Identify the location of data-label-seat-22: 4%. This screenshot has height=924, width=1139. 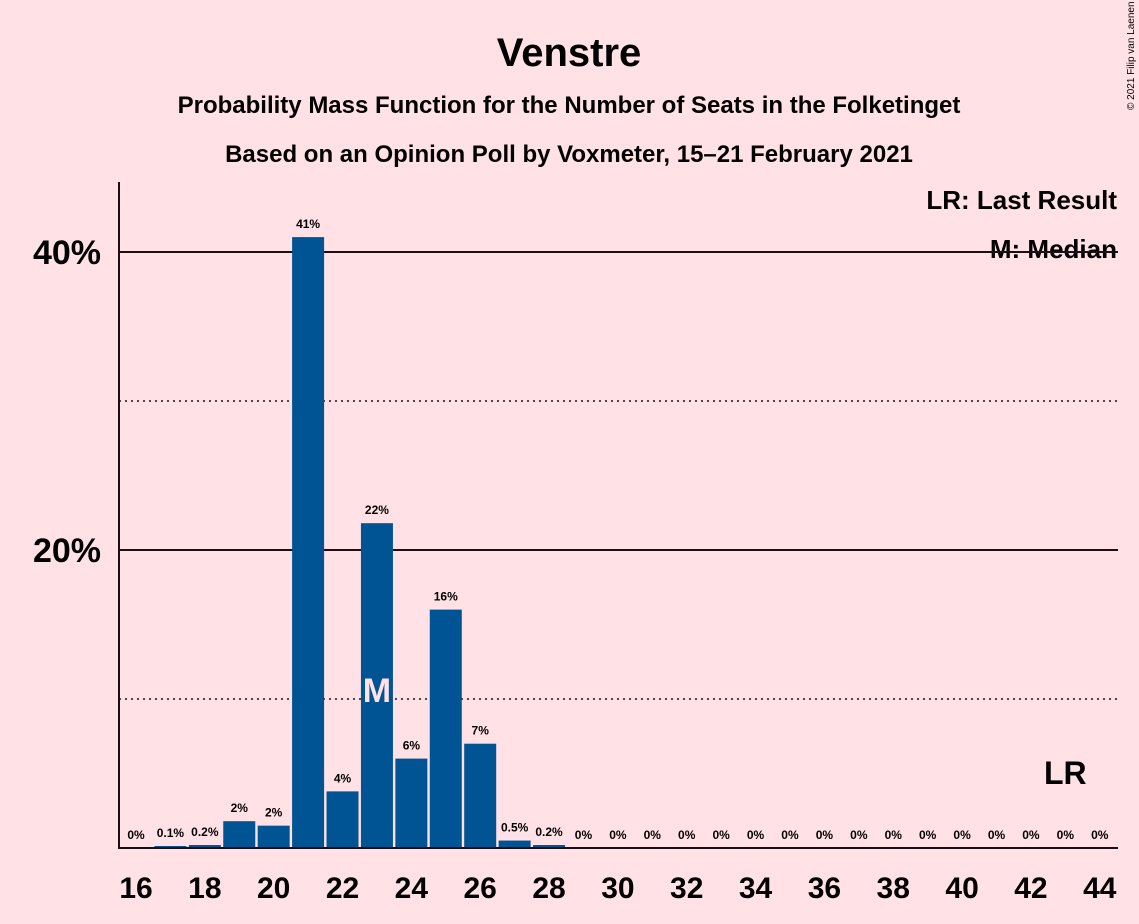
(343, 778).